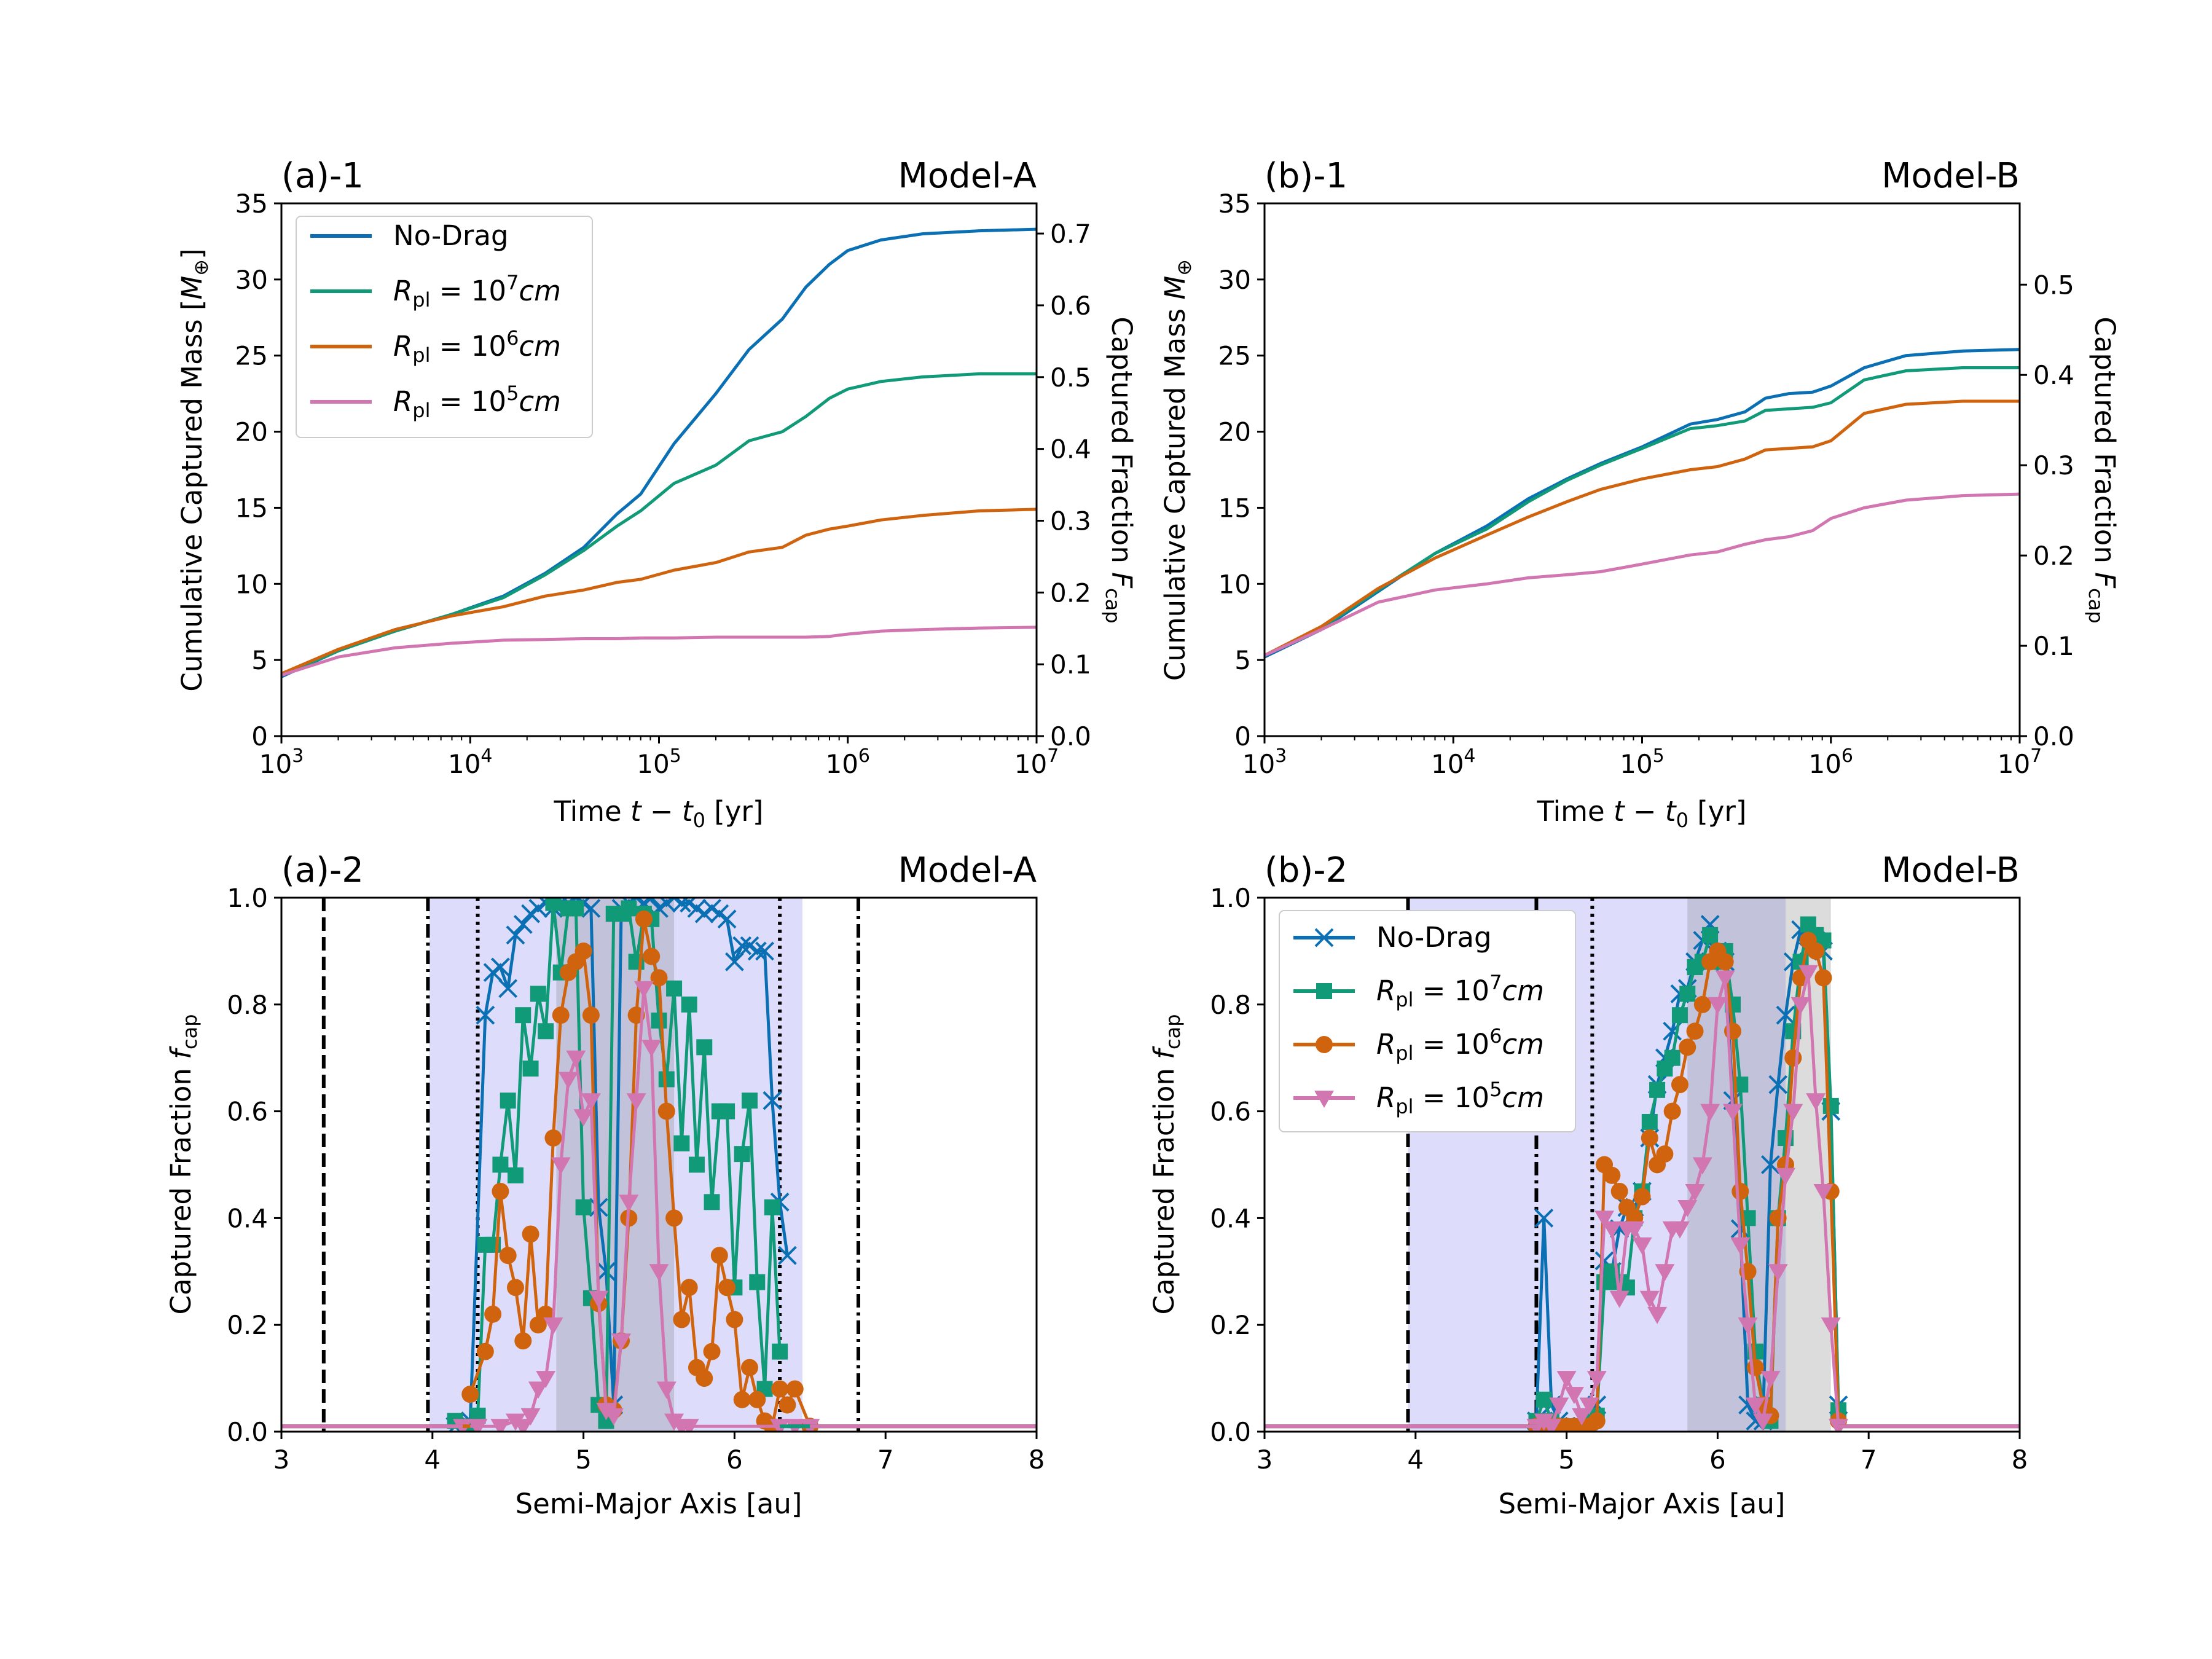  I want to click on legend2-marker-glyph-nodrag, so click(1324, 937).